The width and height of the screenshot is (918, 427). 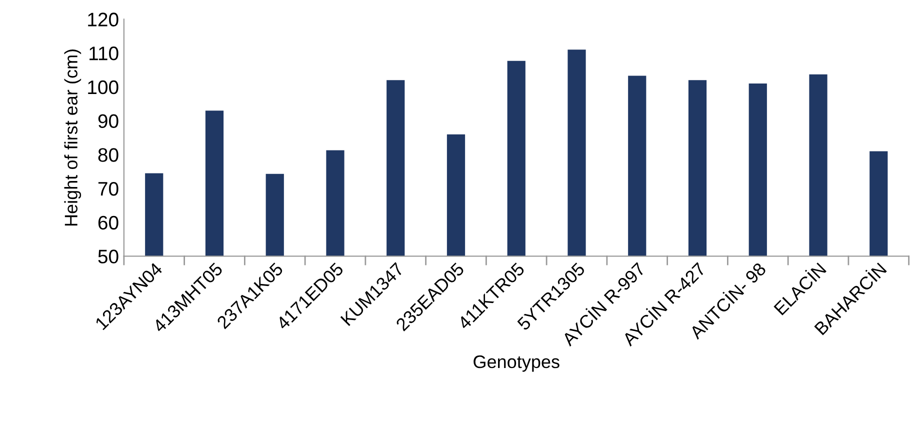 I want to click on y-axis-title: Height of first ear (cm), so click(x=73, y=138).